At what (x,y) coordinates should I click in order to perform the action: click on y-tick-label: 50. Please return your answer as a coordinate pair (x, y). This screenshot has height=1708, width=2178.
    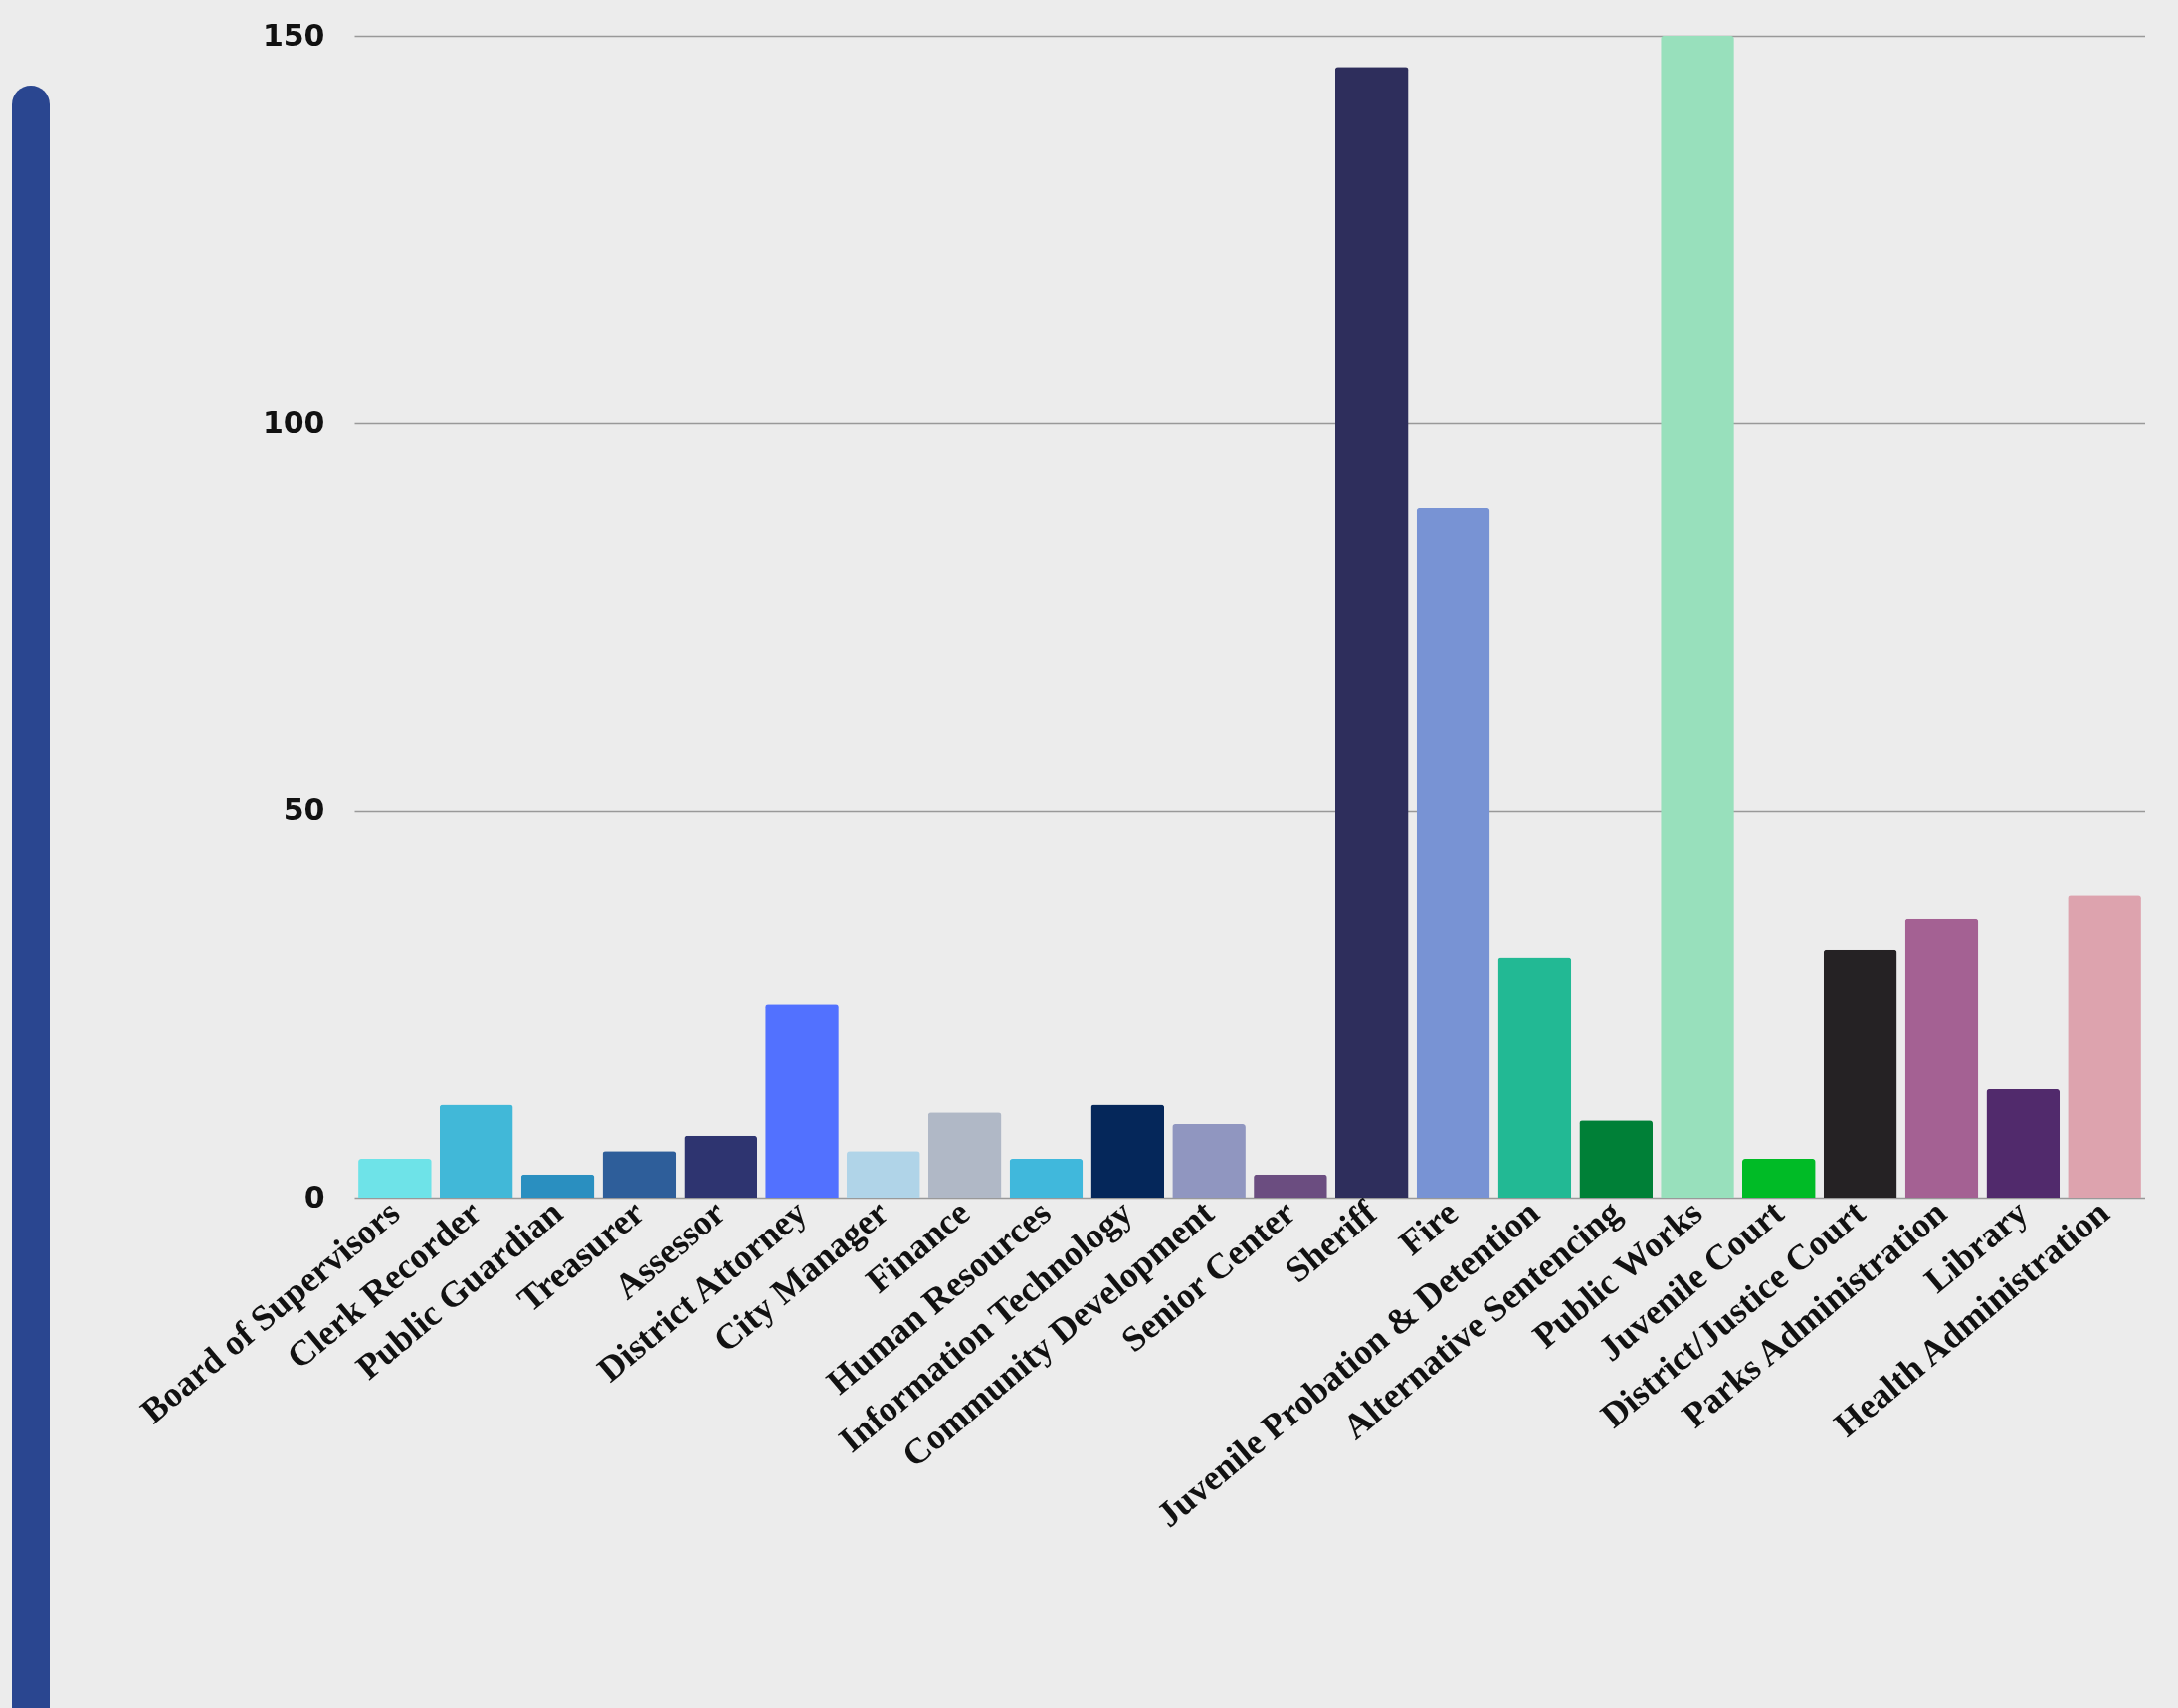
    Looking at the image, I should click on (304, 810).